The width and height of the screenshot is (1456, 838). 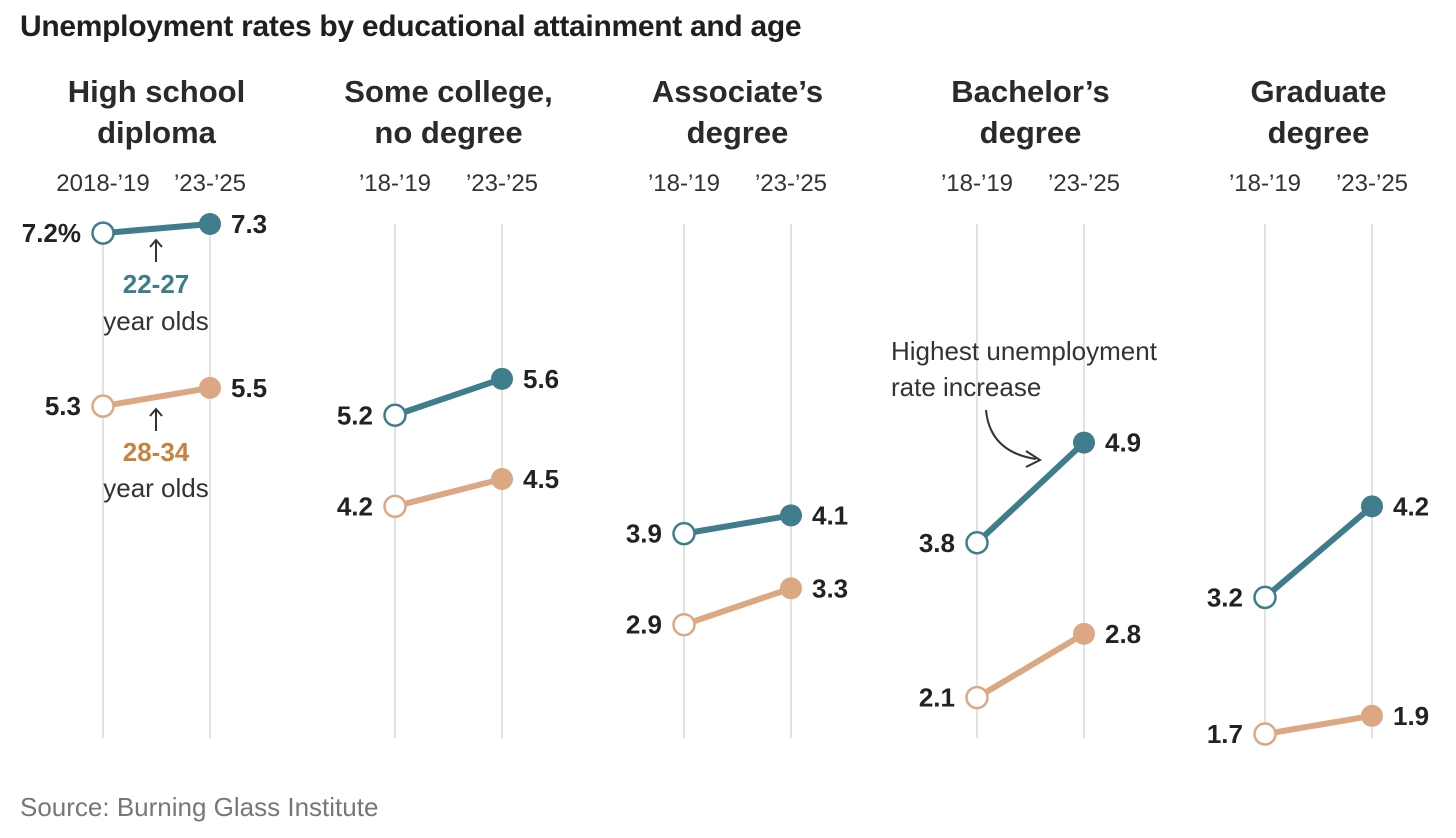 What do you see at coordinates (502, 183) in the screenshot?
I see `period-end-label-1: ’23-’25` at bounding box center [502, 183].